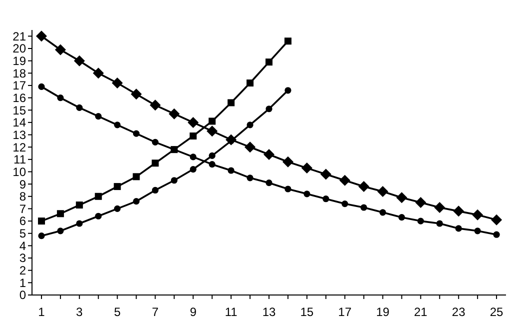  I want to click on y-tick-label: 16, so click(19, 97).